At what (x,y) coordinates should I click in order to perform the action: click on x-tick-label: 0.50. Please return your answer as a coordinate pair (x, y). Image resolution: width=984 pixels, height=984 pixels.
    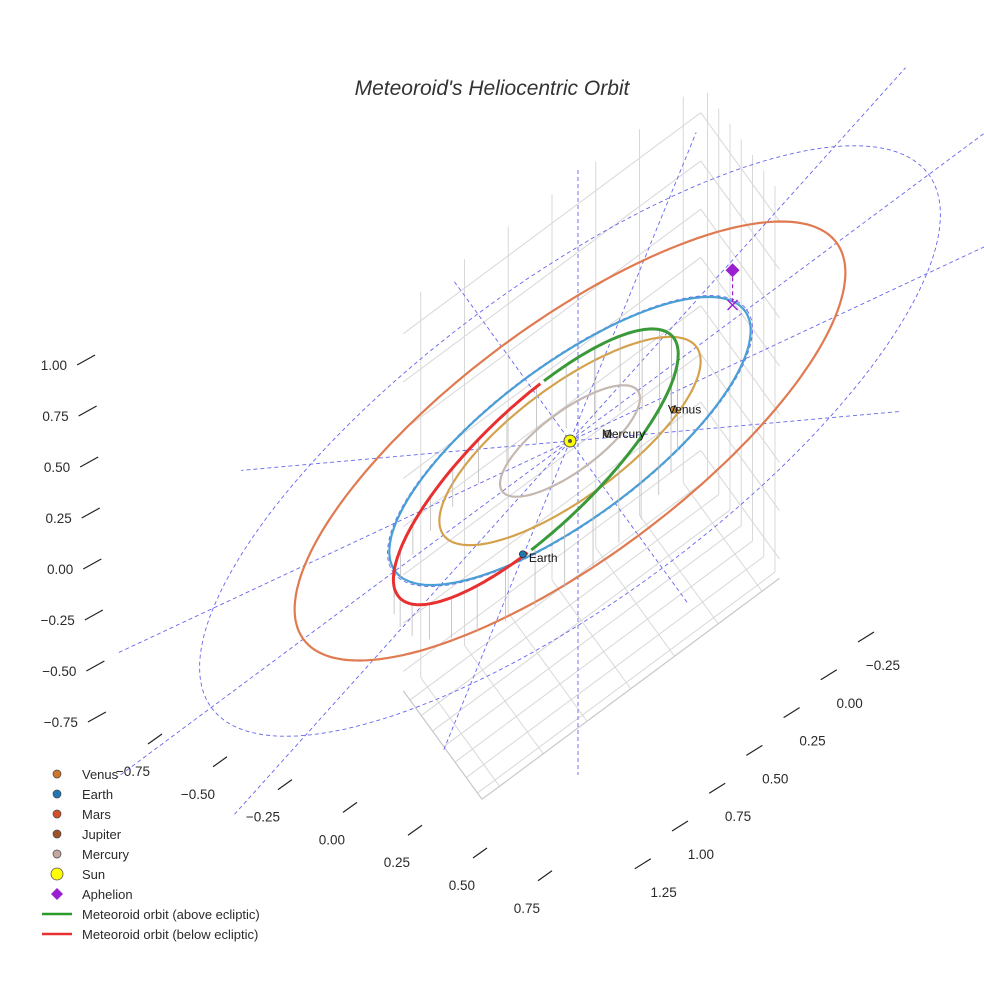
    Looking at the image, I should click on (462, 885).